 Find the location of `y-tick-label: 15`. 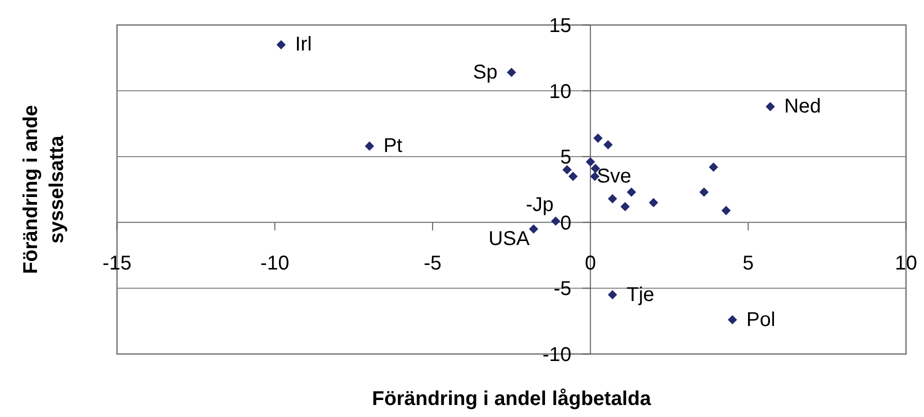

y-tick-label: 15 is located at coordinates (560, 26).